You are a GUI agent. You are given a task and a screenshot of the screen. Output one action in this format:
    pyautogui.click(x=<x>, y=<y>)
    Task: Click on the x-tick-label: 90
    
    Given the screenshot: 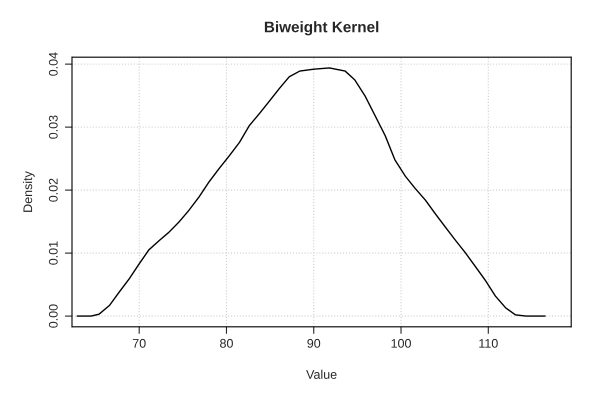 What is the action you would take?
    pyautogui.click(x=313, y=343)
    